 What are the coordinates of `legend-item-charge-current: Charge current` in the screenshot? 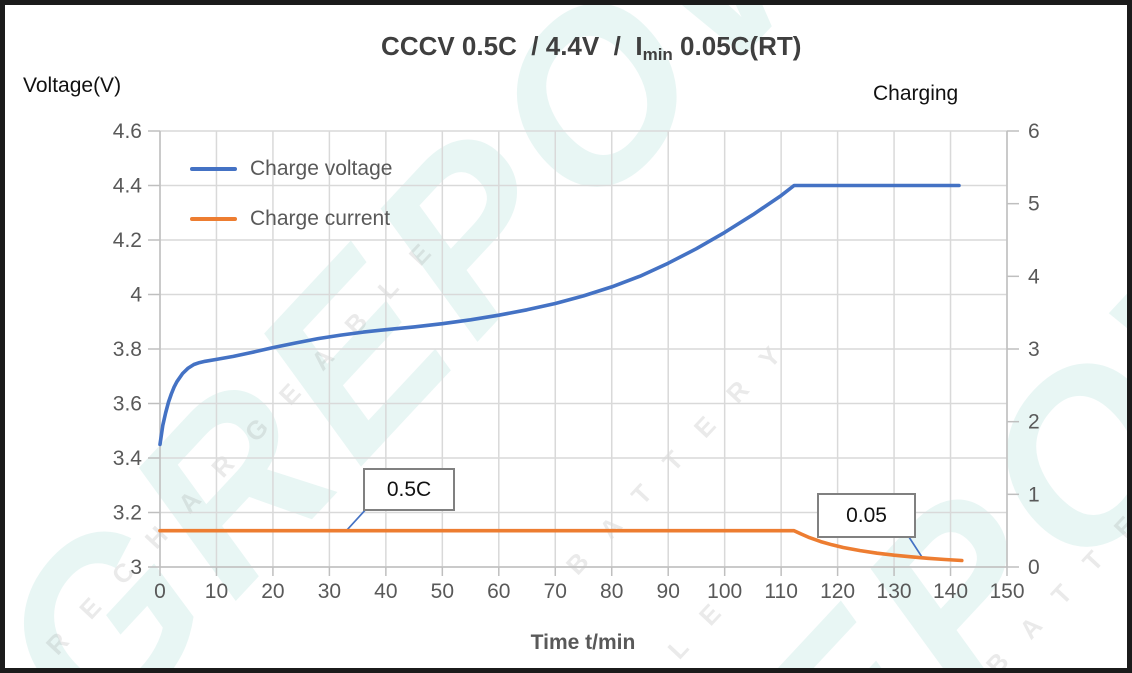 It's located at (291, 219).